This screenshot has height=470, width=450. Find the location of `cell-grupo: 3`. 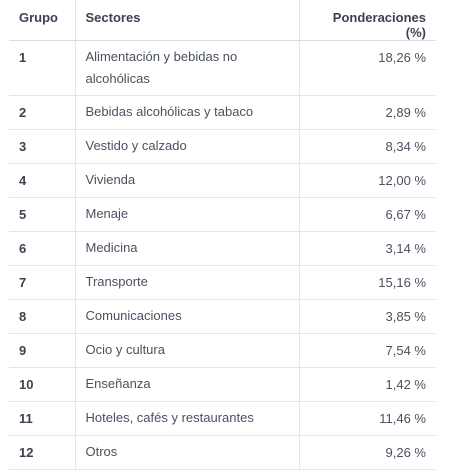

cell-grupo: 3 is located at coordinates (42, 146).